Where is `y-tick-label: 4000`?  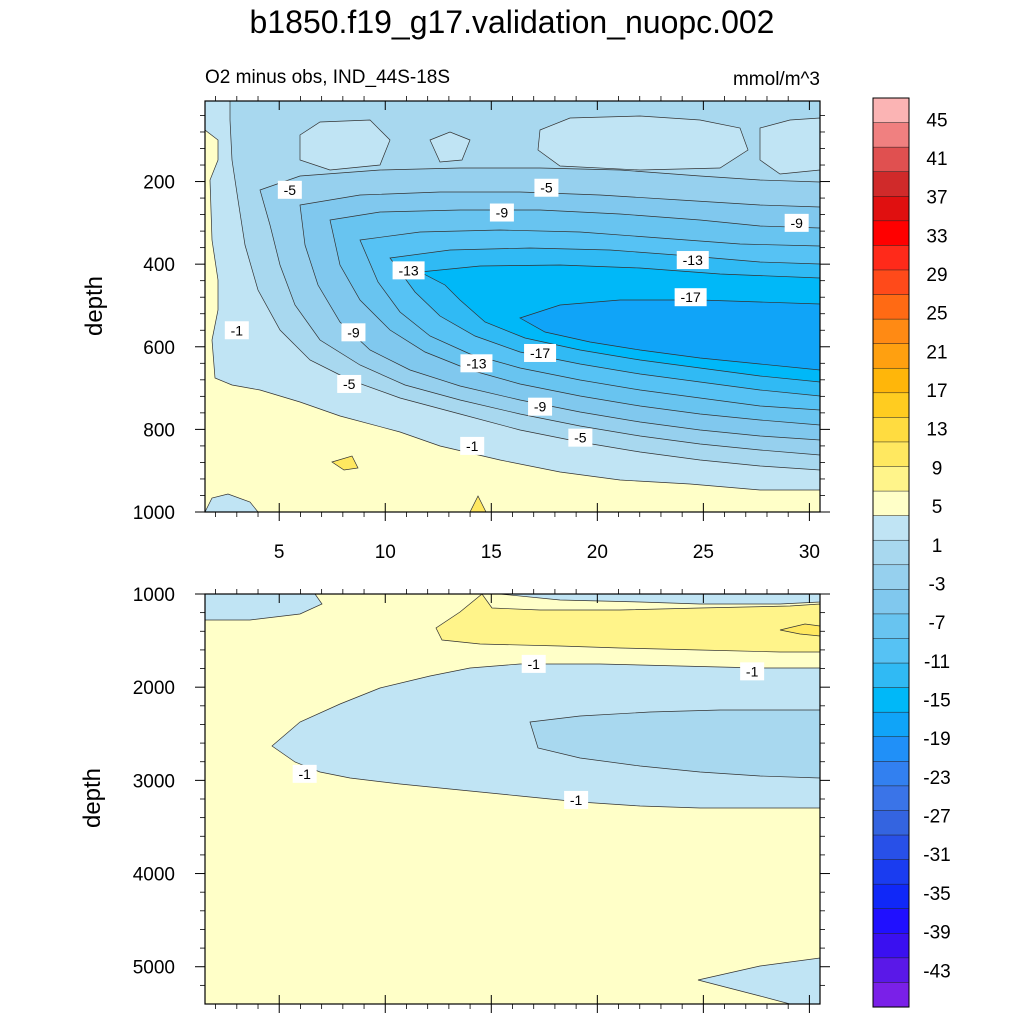
y-tick-label: 4000 is located at coordinates (154, 875).